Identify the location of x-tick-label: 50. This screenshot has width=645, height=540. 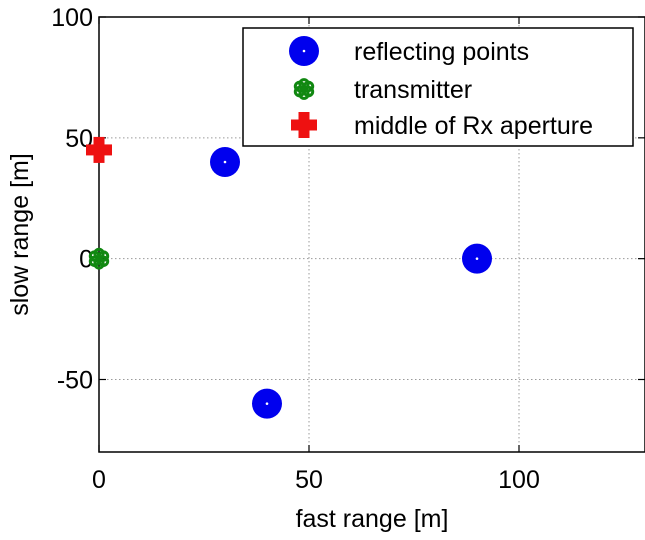
(309, 480).